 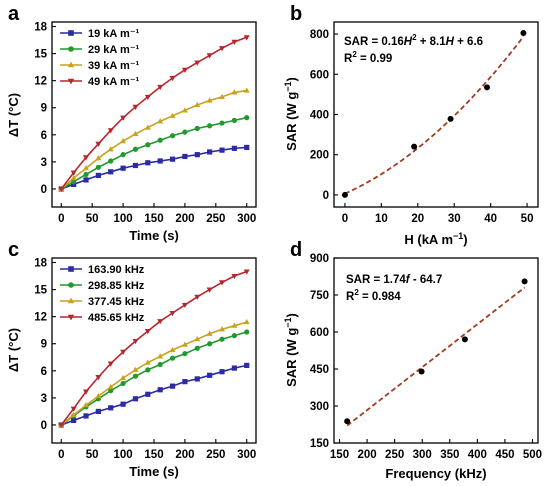 I want to click on y-axis-label: SAR (W g−1), so click(x=291, y=114).